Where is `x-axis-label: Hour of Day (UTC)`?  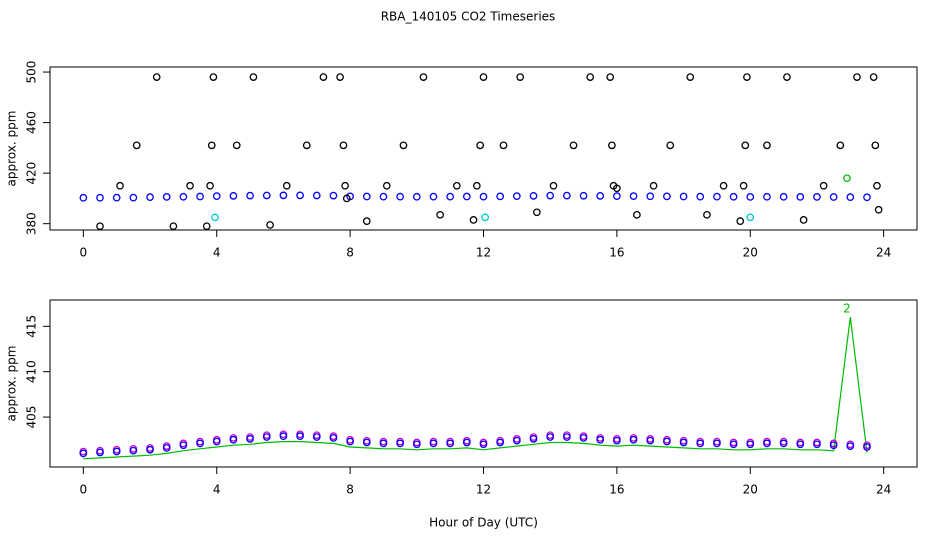
x-axis-label: Hour of Day (UTC) is located at coordinates (483, 523).